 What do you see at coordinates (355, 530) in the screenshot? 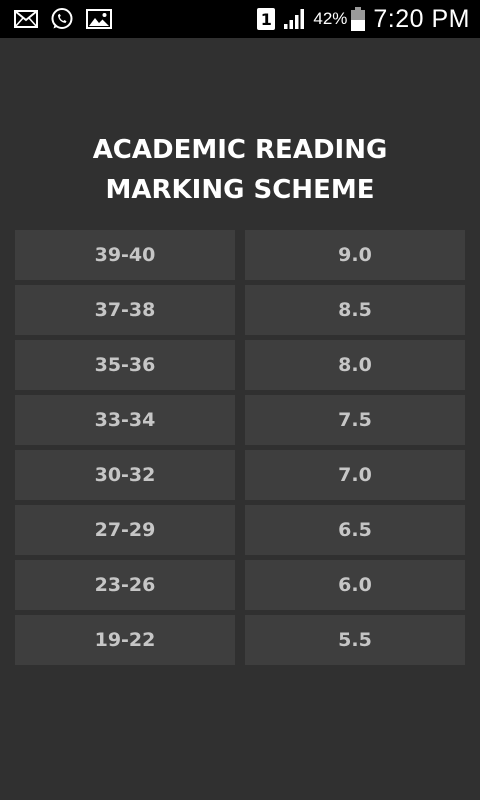
I see `band-score-cell: 6.5` at bounding box center [355, 530].